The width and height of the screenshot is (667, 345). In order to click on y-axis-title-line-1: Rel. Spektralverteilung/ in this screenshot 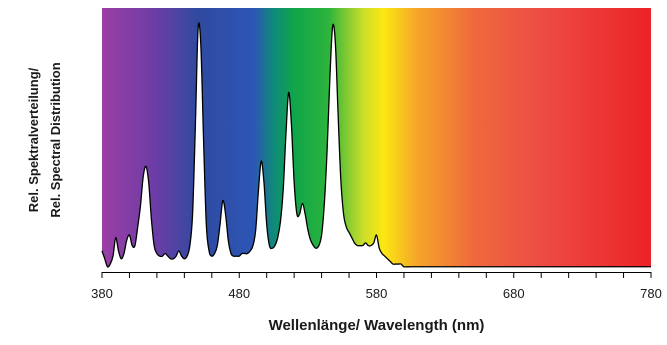, I will do `click(33, 139)`.